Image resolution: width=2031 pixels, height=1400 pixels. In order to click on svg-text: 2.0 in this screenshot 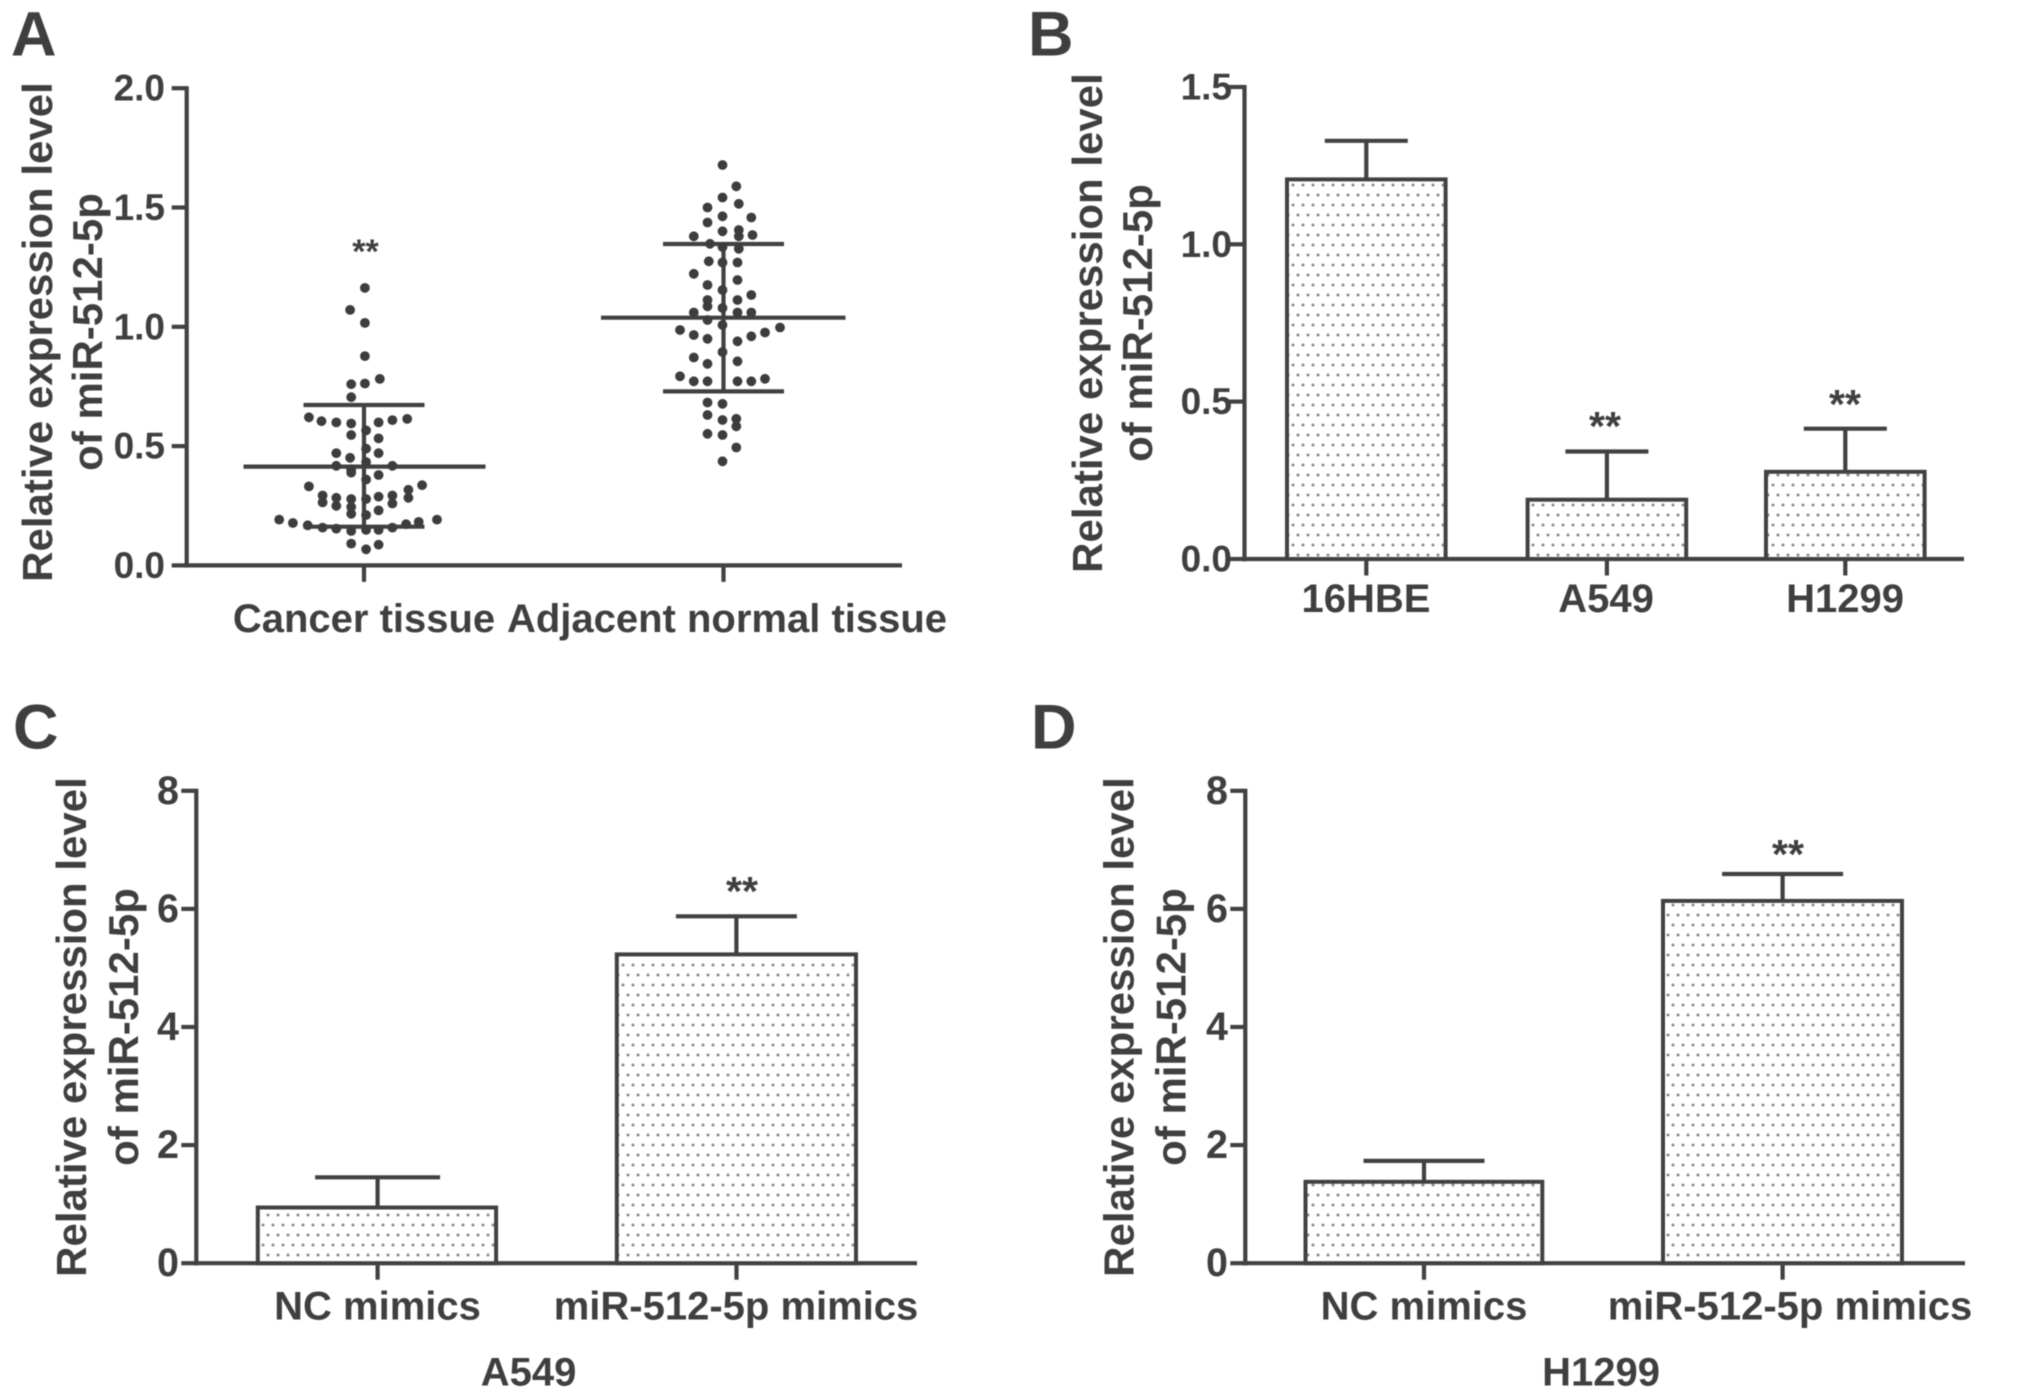, I will do `click(139, 88)`.